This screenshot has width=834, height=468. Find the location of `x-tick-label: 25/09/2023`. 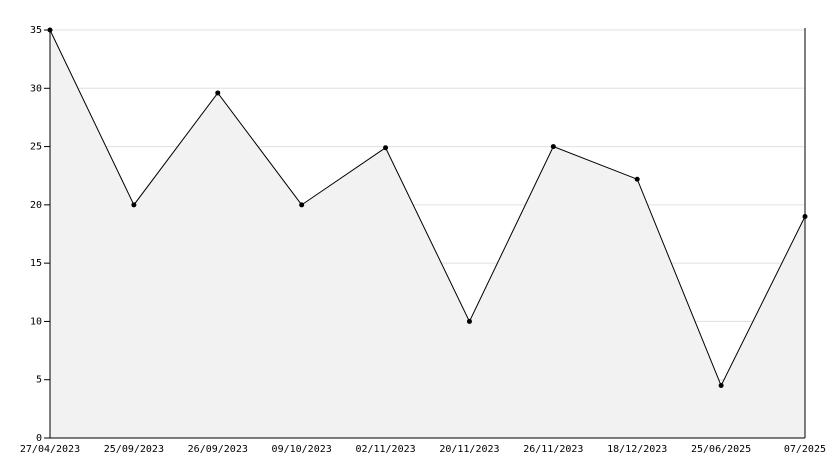

x-tick-label: 25/09/2023 is located at coordinates (134, 449).